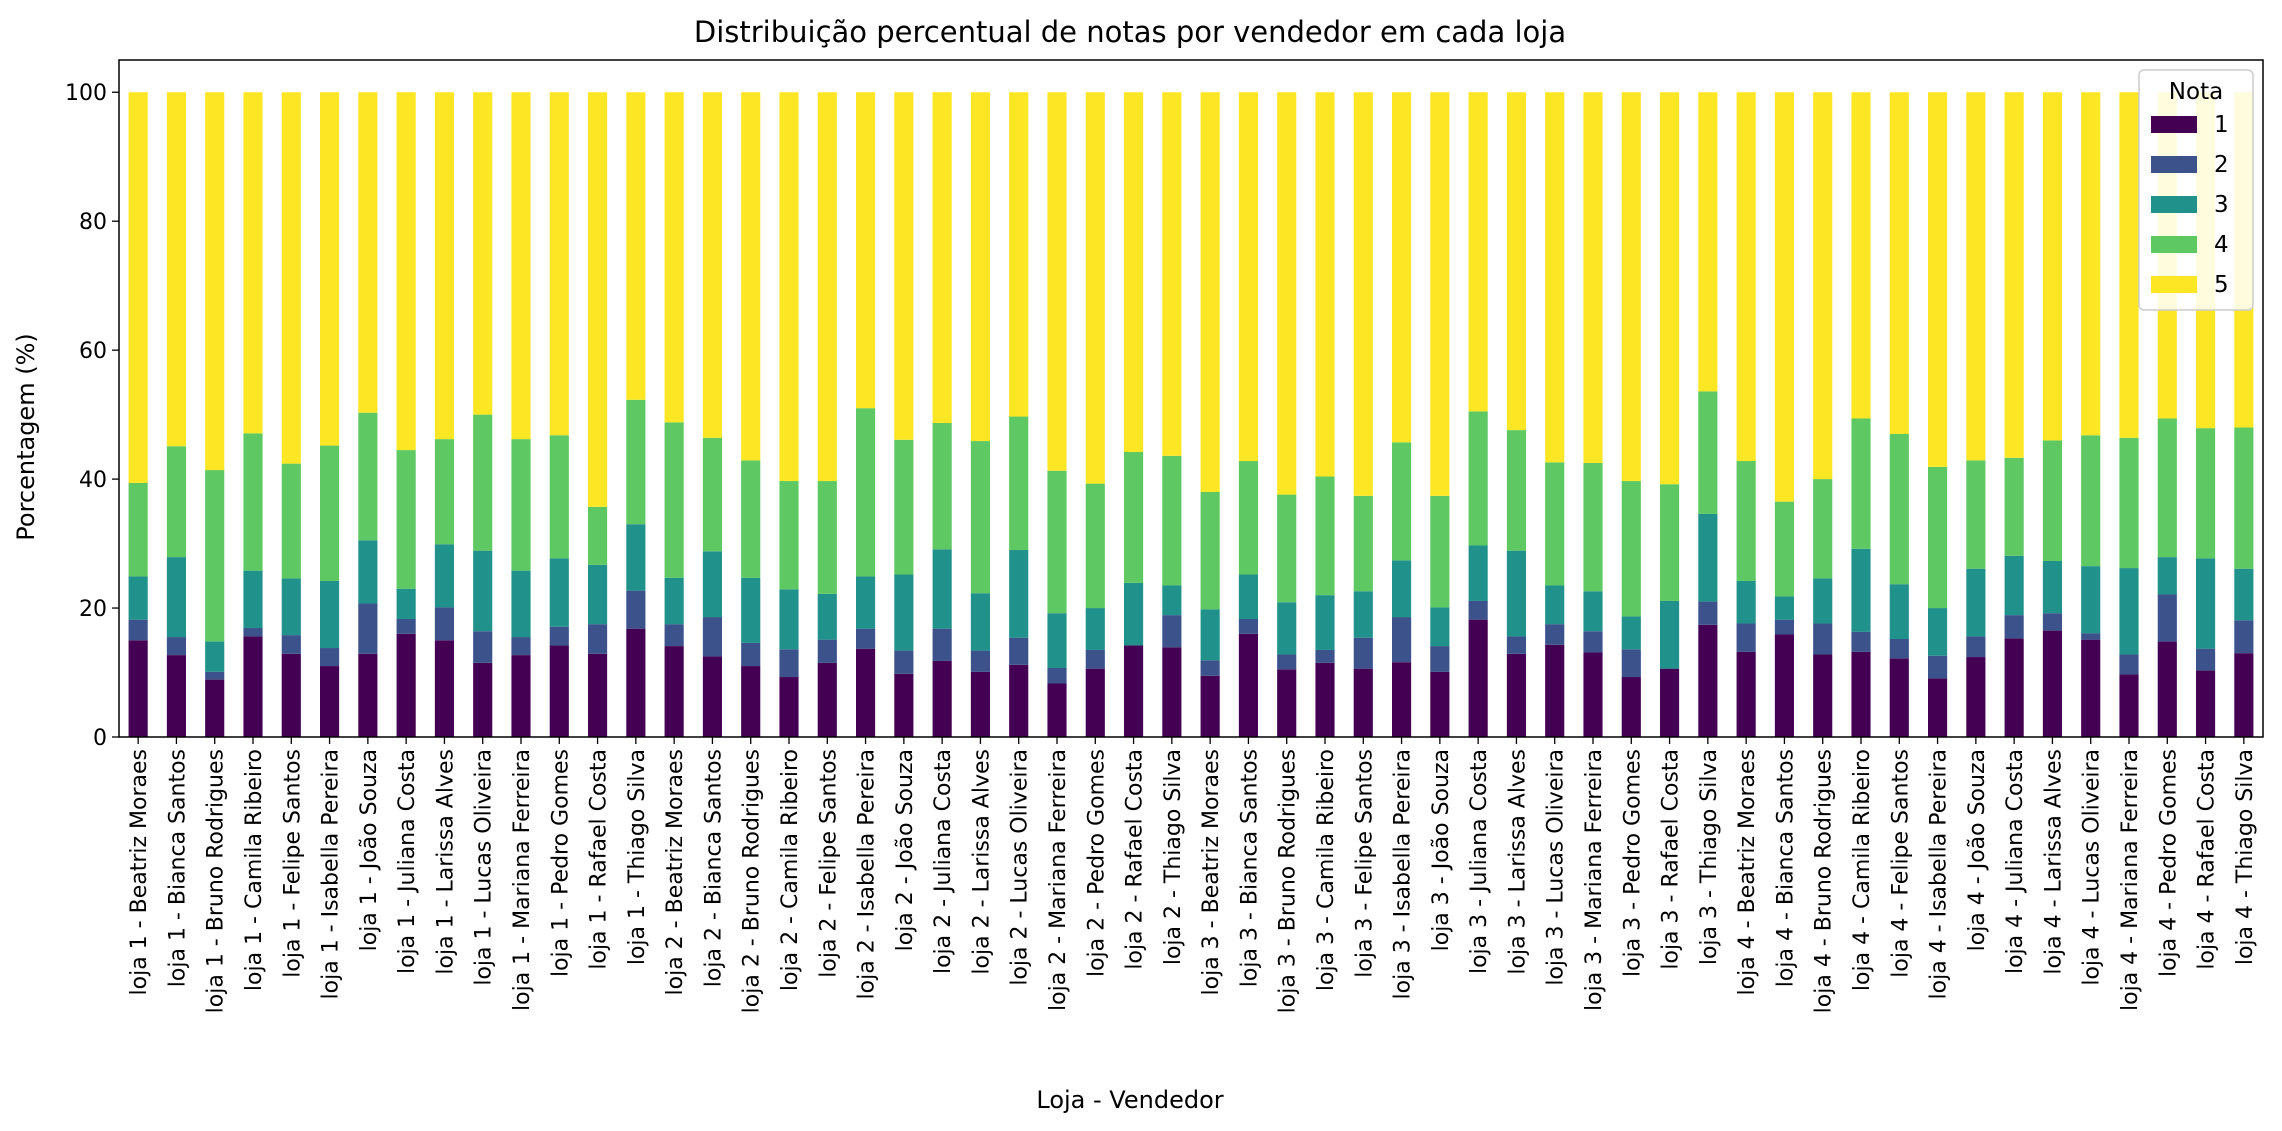 This screenshot has height=1131, width=2282. Describe the element at coordinates (1135, 859) in the screenshot. I see `x-tick-label: loja 2 - Rafael Costa` at that location.